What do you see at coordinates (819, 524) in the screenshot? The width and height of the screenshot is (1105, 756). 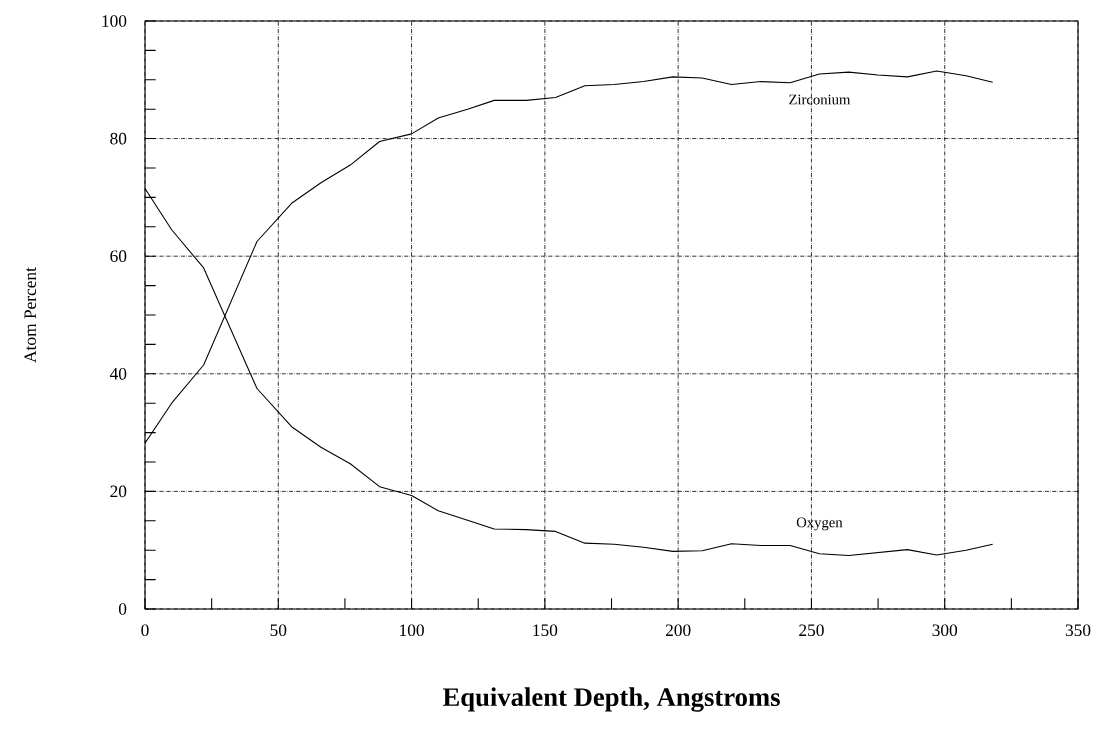 I see `series-label: Oxygen` at bounding box center [819, 524].